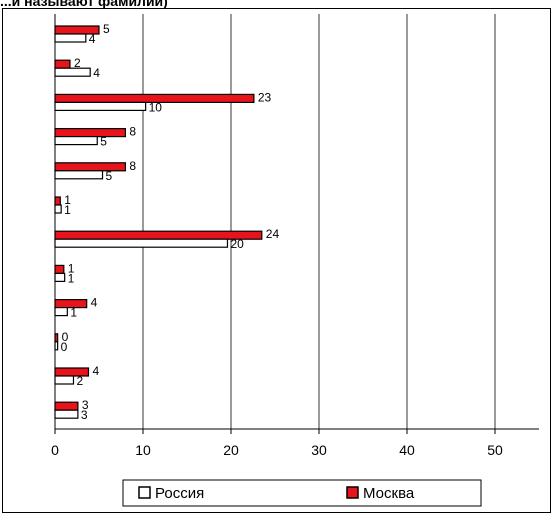 This screenshot has height=515, width=553. I want to click on data-label-russia: 10, so click(156, 107).